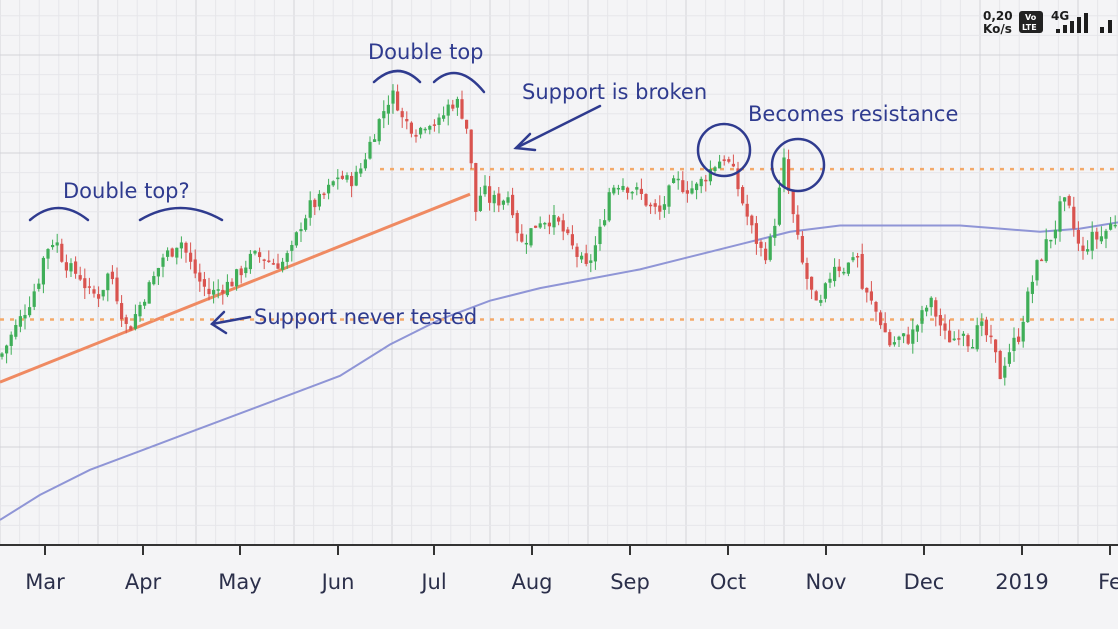  What do you see at coordinates (426, 52) in the screenshot?
I see `annotation-double-top: Double top` at bounding box center [426, 52].